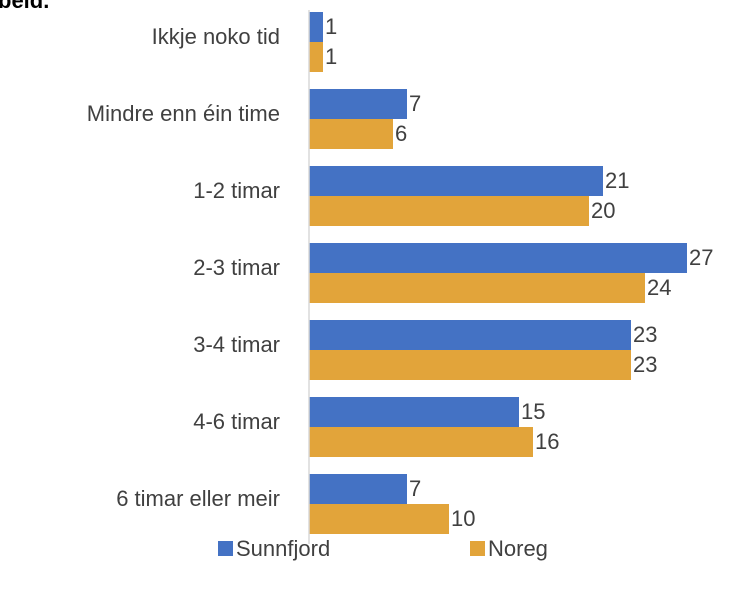 This screenshot has width=730, height=593. Describe the element at coordinates (547, 441) in the screenshot. I see `data-label: 16` at that location.